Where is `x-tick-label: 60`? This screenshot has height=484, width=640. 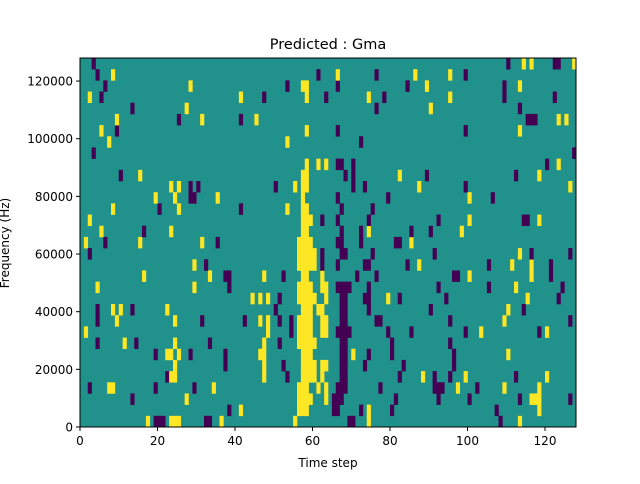 x-tick-label: 60 is located at coordinates (312, 441).